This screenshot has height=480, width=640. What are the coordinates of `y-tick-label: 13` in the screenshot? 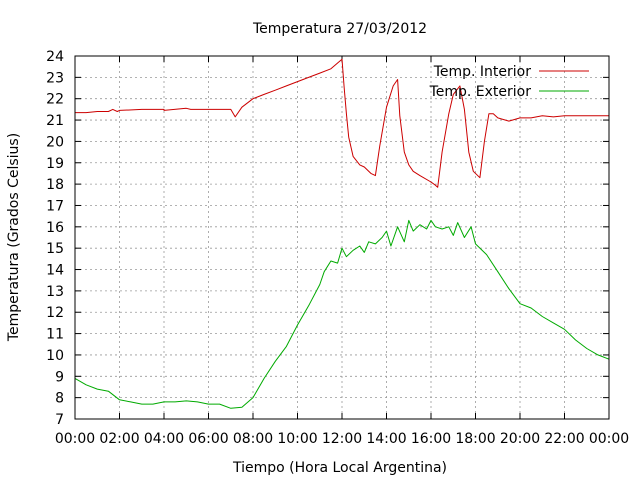 It's located at (55, 292).